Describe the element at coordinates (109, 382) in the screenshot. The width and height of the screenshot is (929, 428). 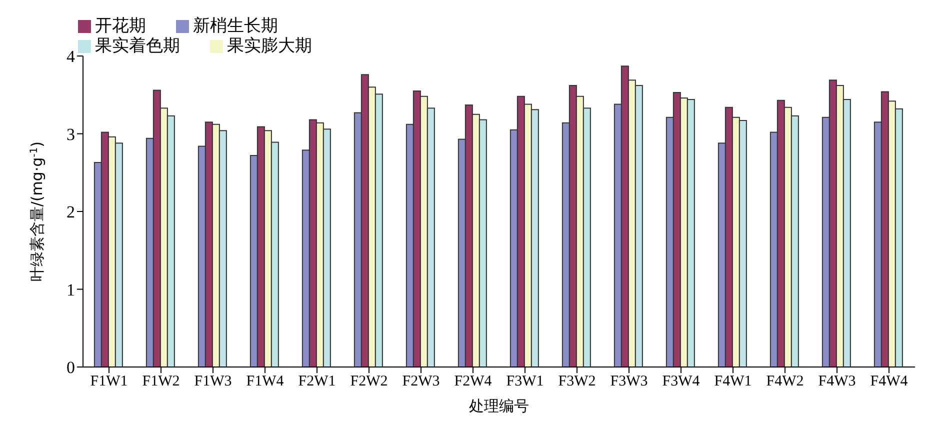
I see `x-tick-label: F1W1` at that location.